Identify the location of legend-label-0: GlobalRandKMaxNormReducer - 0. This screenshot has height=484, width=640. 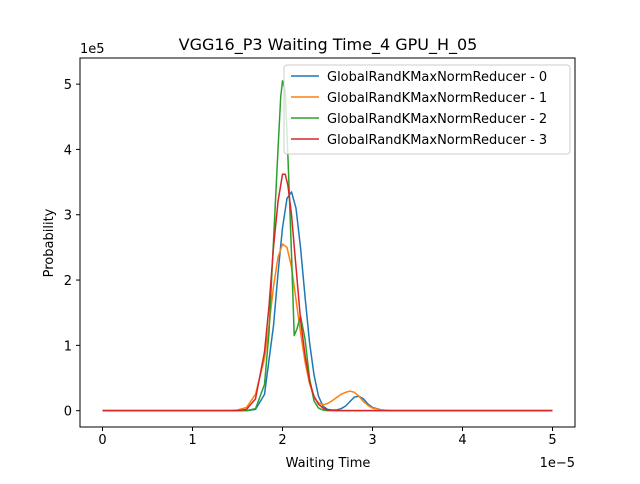
(437, 77).